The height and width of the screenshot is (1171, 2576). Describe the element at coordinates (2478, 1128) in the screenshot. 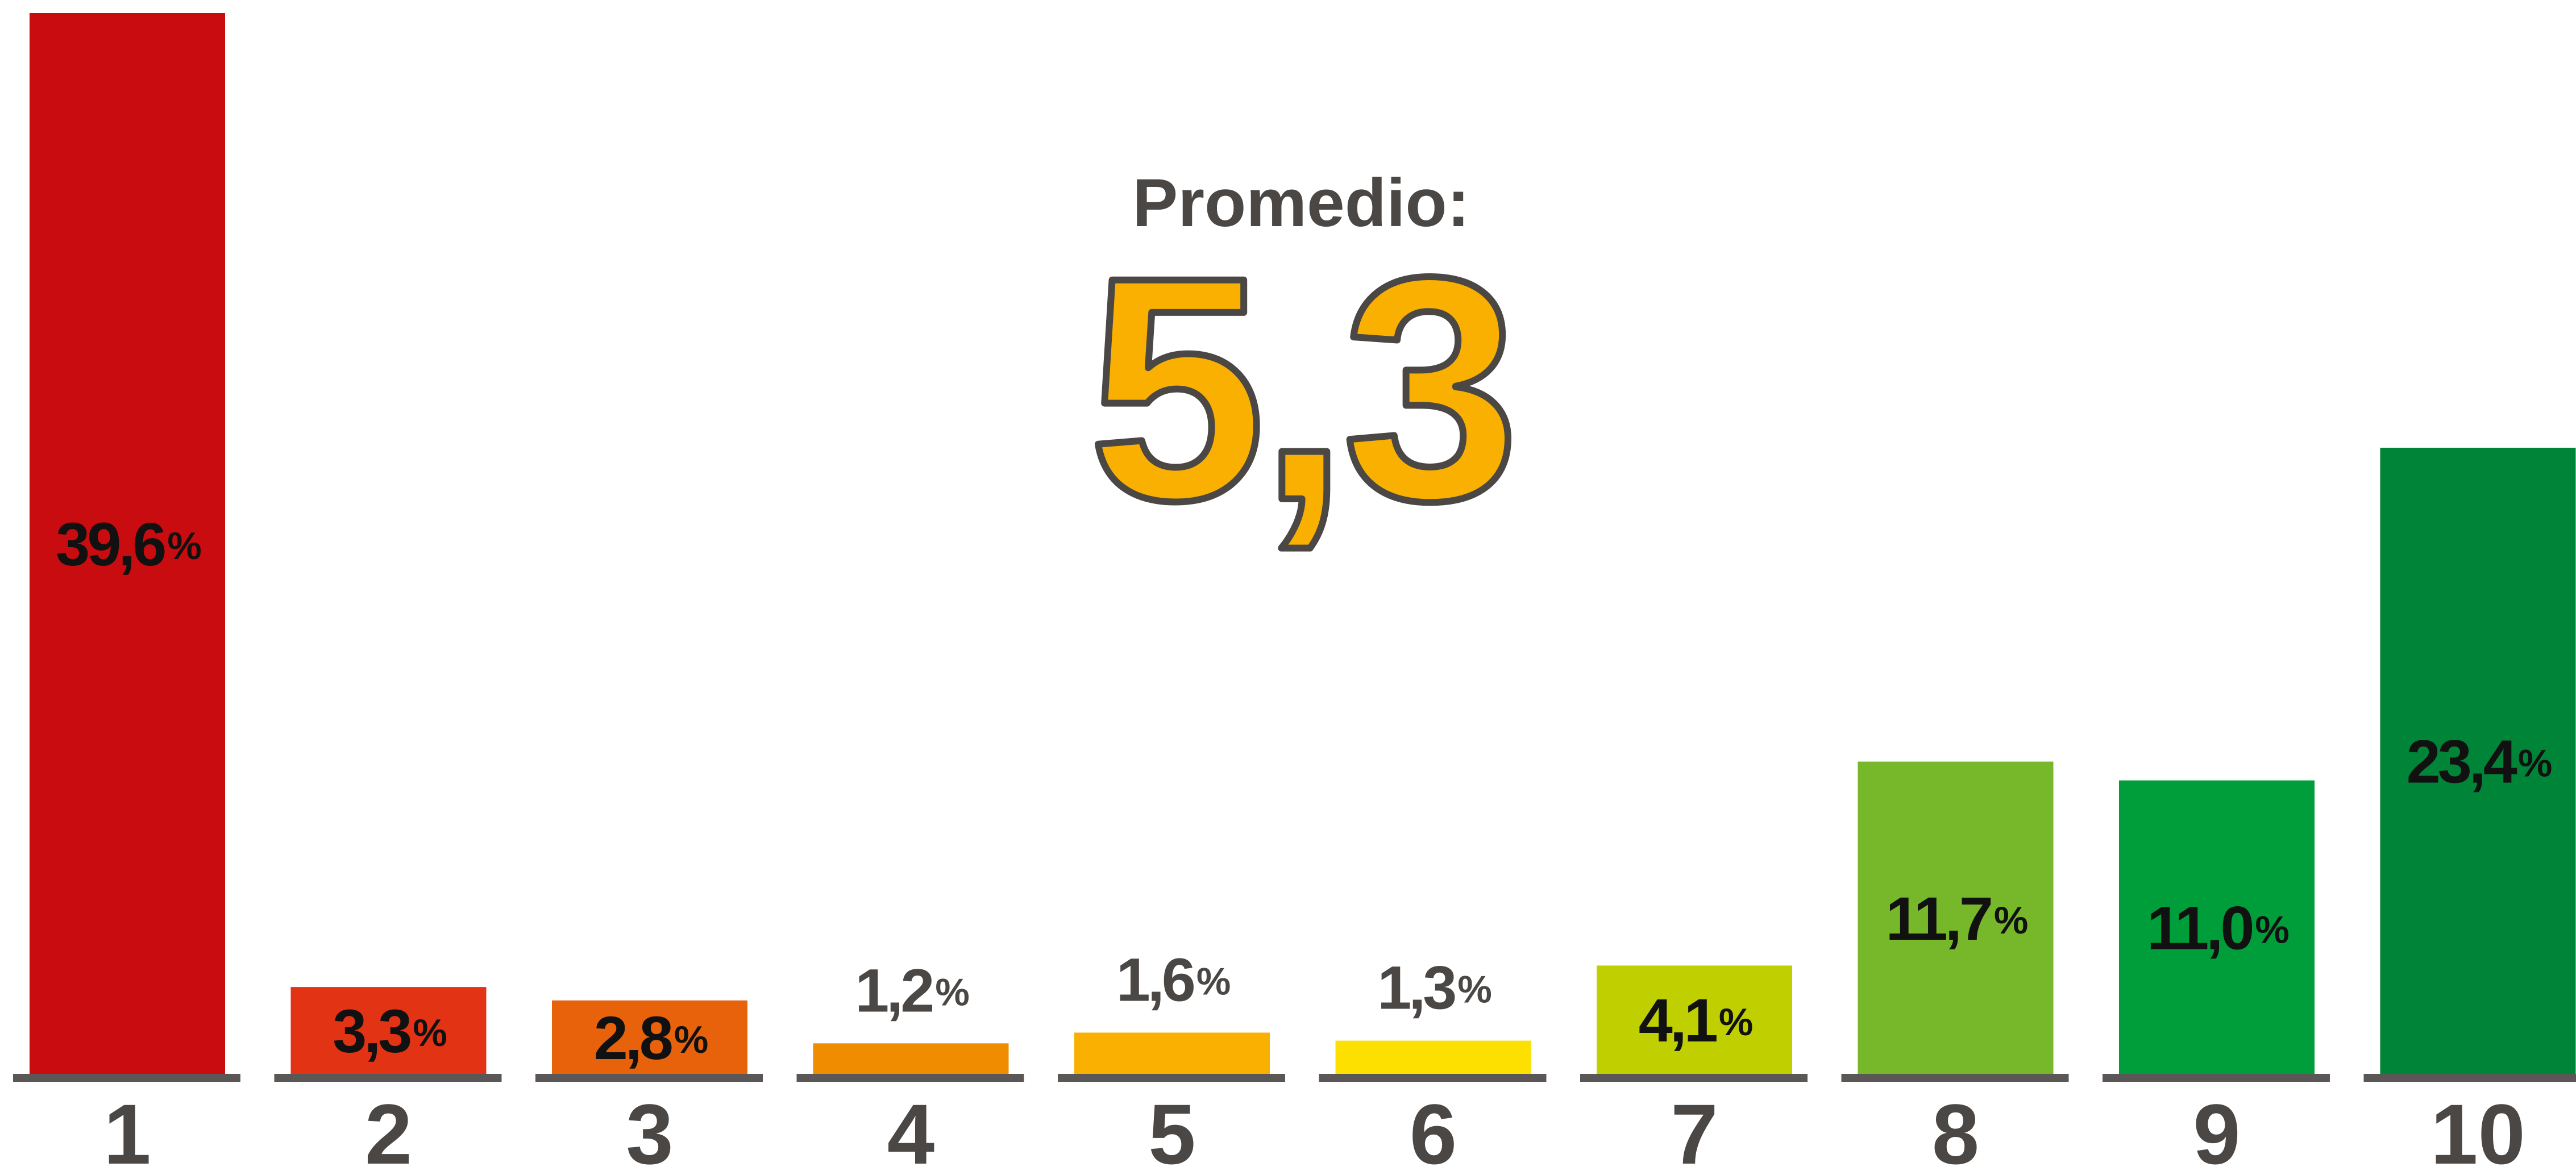

I see `x-tick-label: 10` at that location.